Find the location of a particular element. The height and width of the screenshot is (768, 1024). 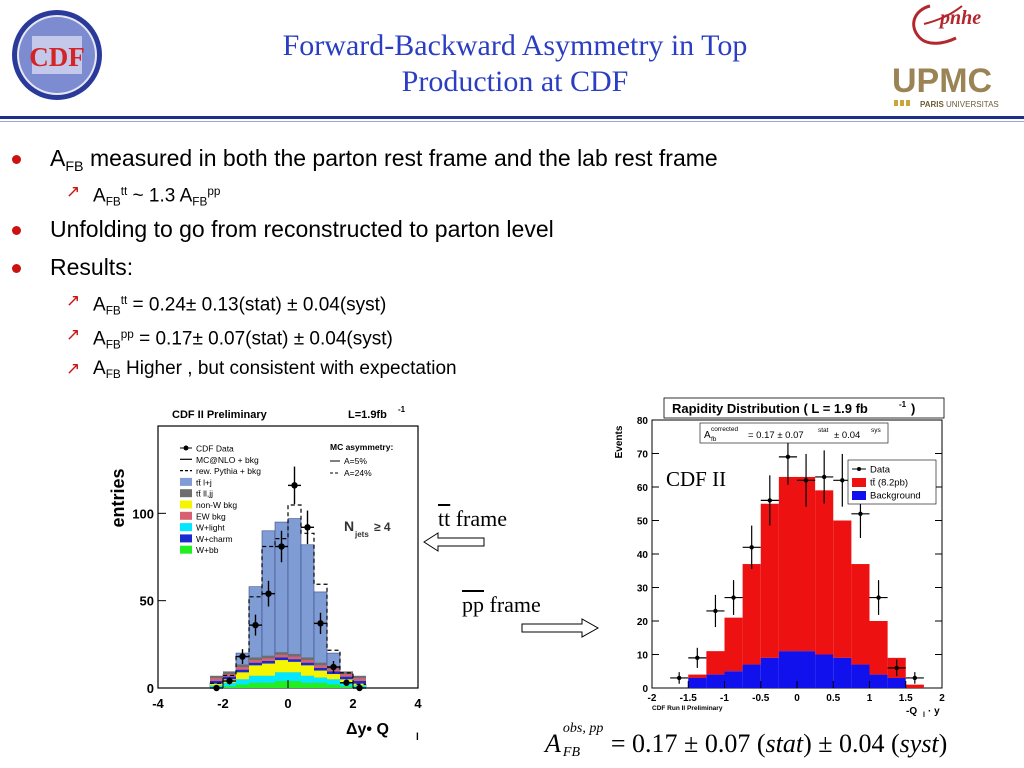

x-tick-label: 4 is located at coordinates (418, 703).